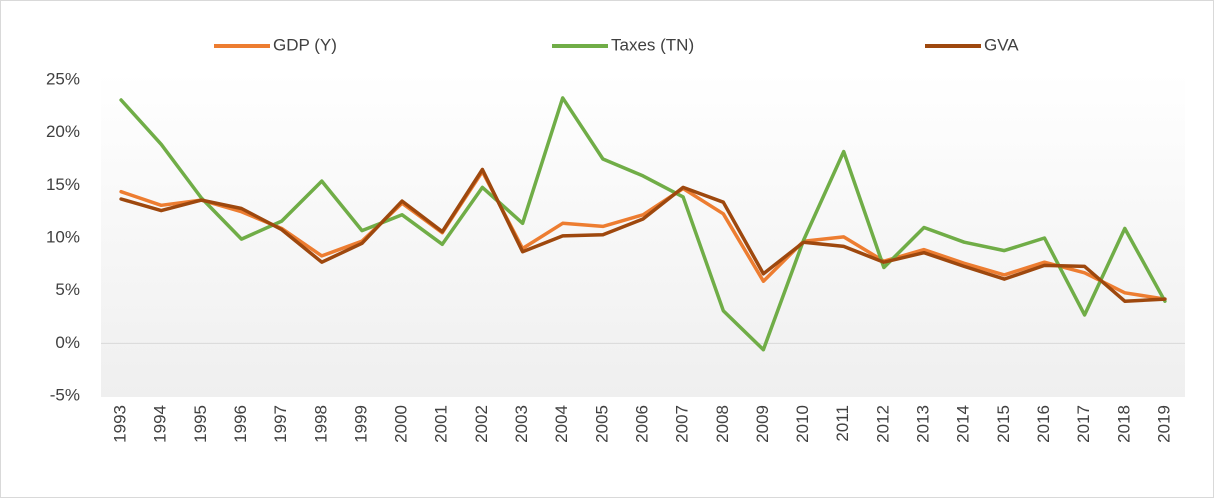 The width and height of the screenshot is (1214, 498). What do you see at coordinates (652, 44) in the screenshot?
I see `legend-label: Taxes (TN)` at bounding box center [652, 44].